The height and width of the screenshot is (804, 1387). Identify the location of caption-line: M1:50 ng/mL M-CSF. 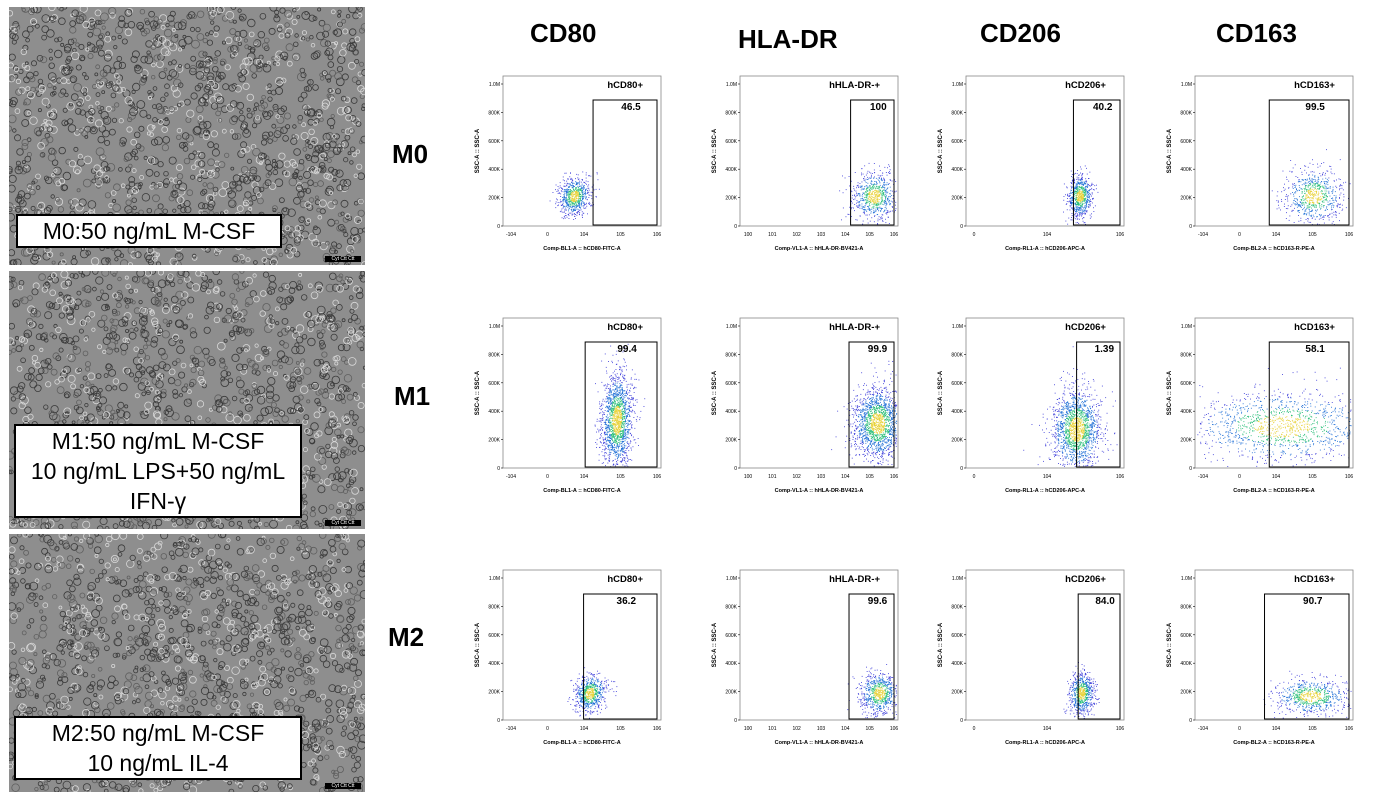
(158, 441).